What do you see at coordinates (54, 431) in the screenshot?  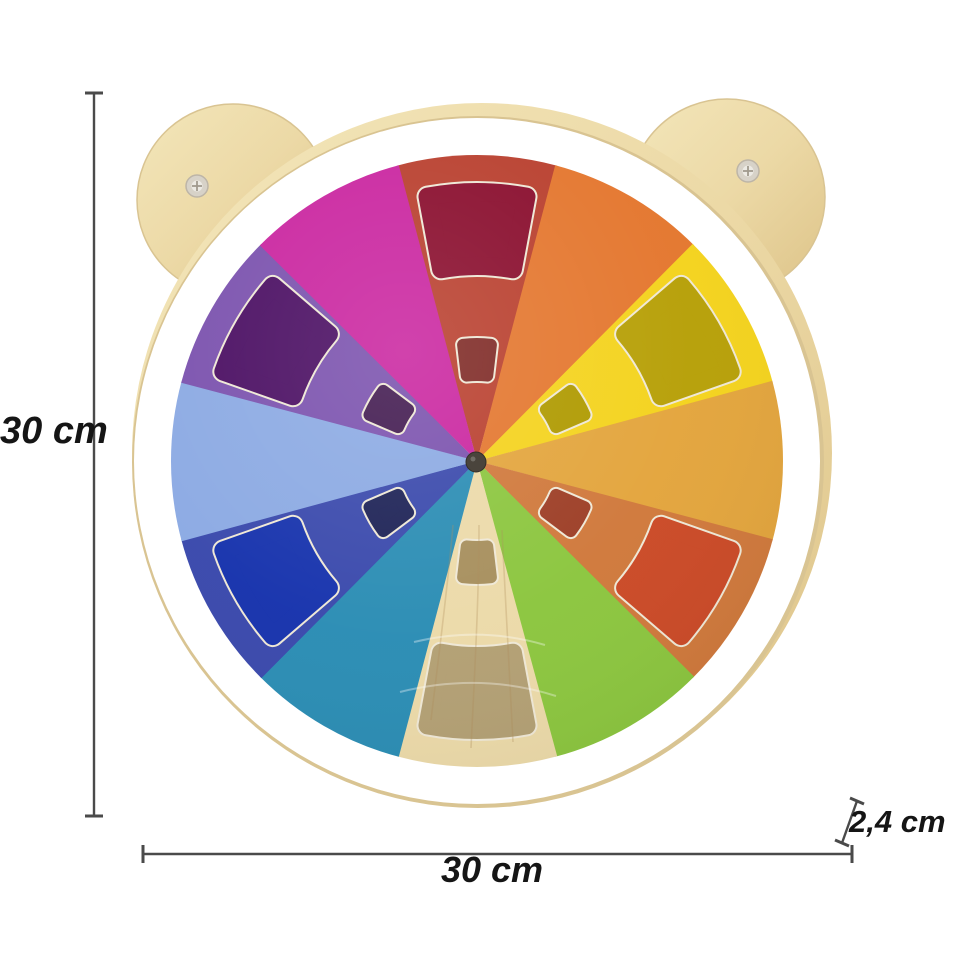 I see `height-dimension-label: 30 cm` at bounding box center [54, 431].